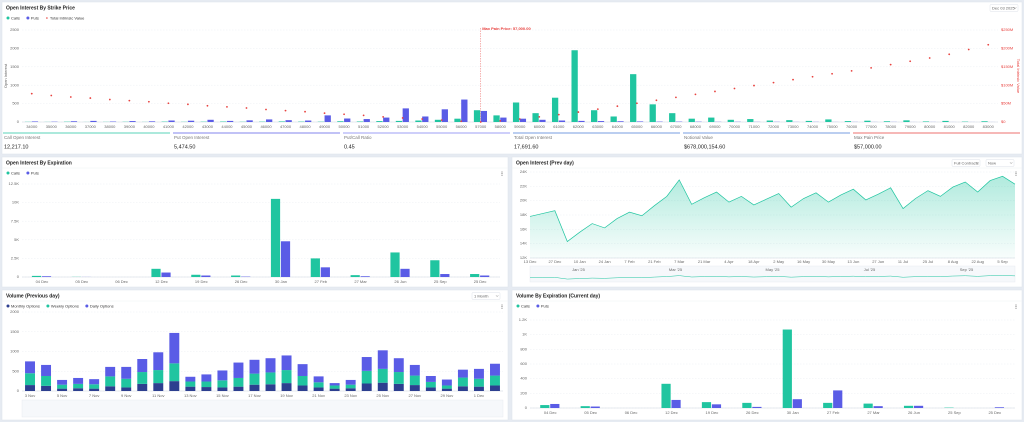 The image size is (1024, 422). What do you see at coordinates (227, 126) in the screenshot?
I see `x-tick-label: 44000` at bounding box center [227, 126].